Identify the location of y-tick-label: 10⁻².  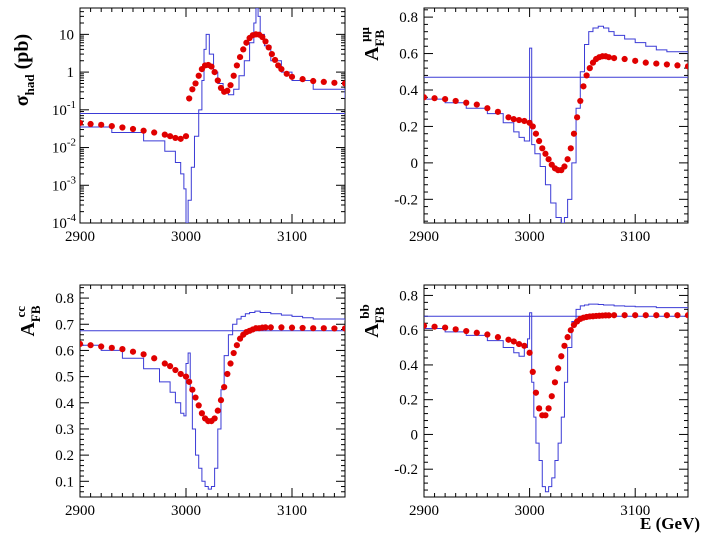
(64, 147).